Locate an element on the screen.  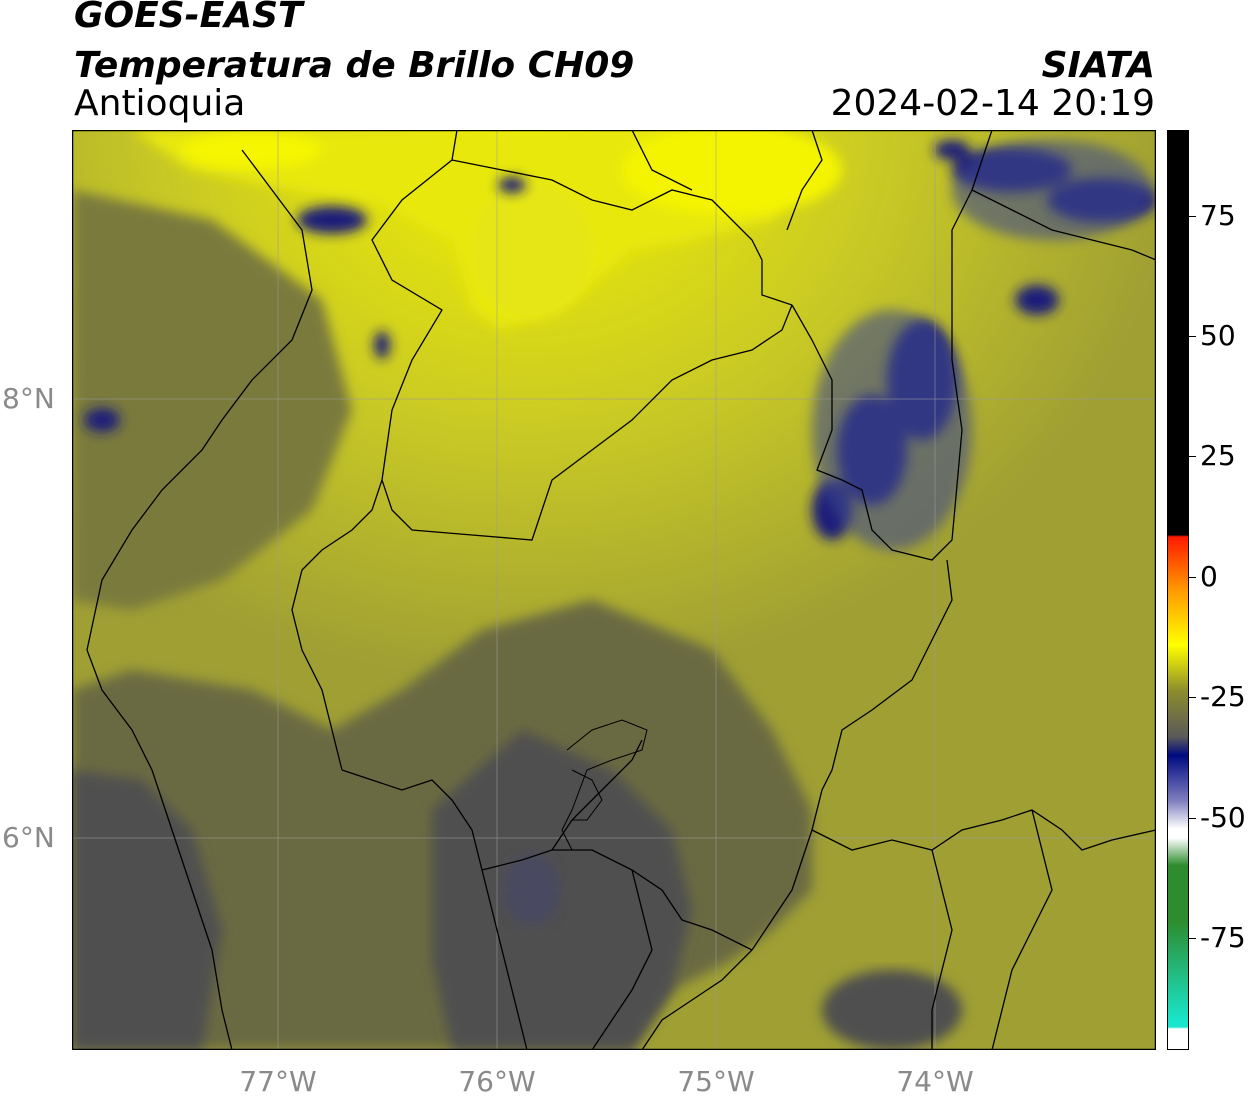
brand-label: SIATA is located at coordinates (1098, 65).